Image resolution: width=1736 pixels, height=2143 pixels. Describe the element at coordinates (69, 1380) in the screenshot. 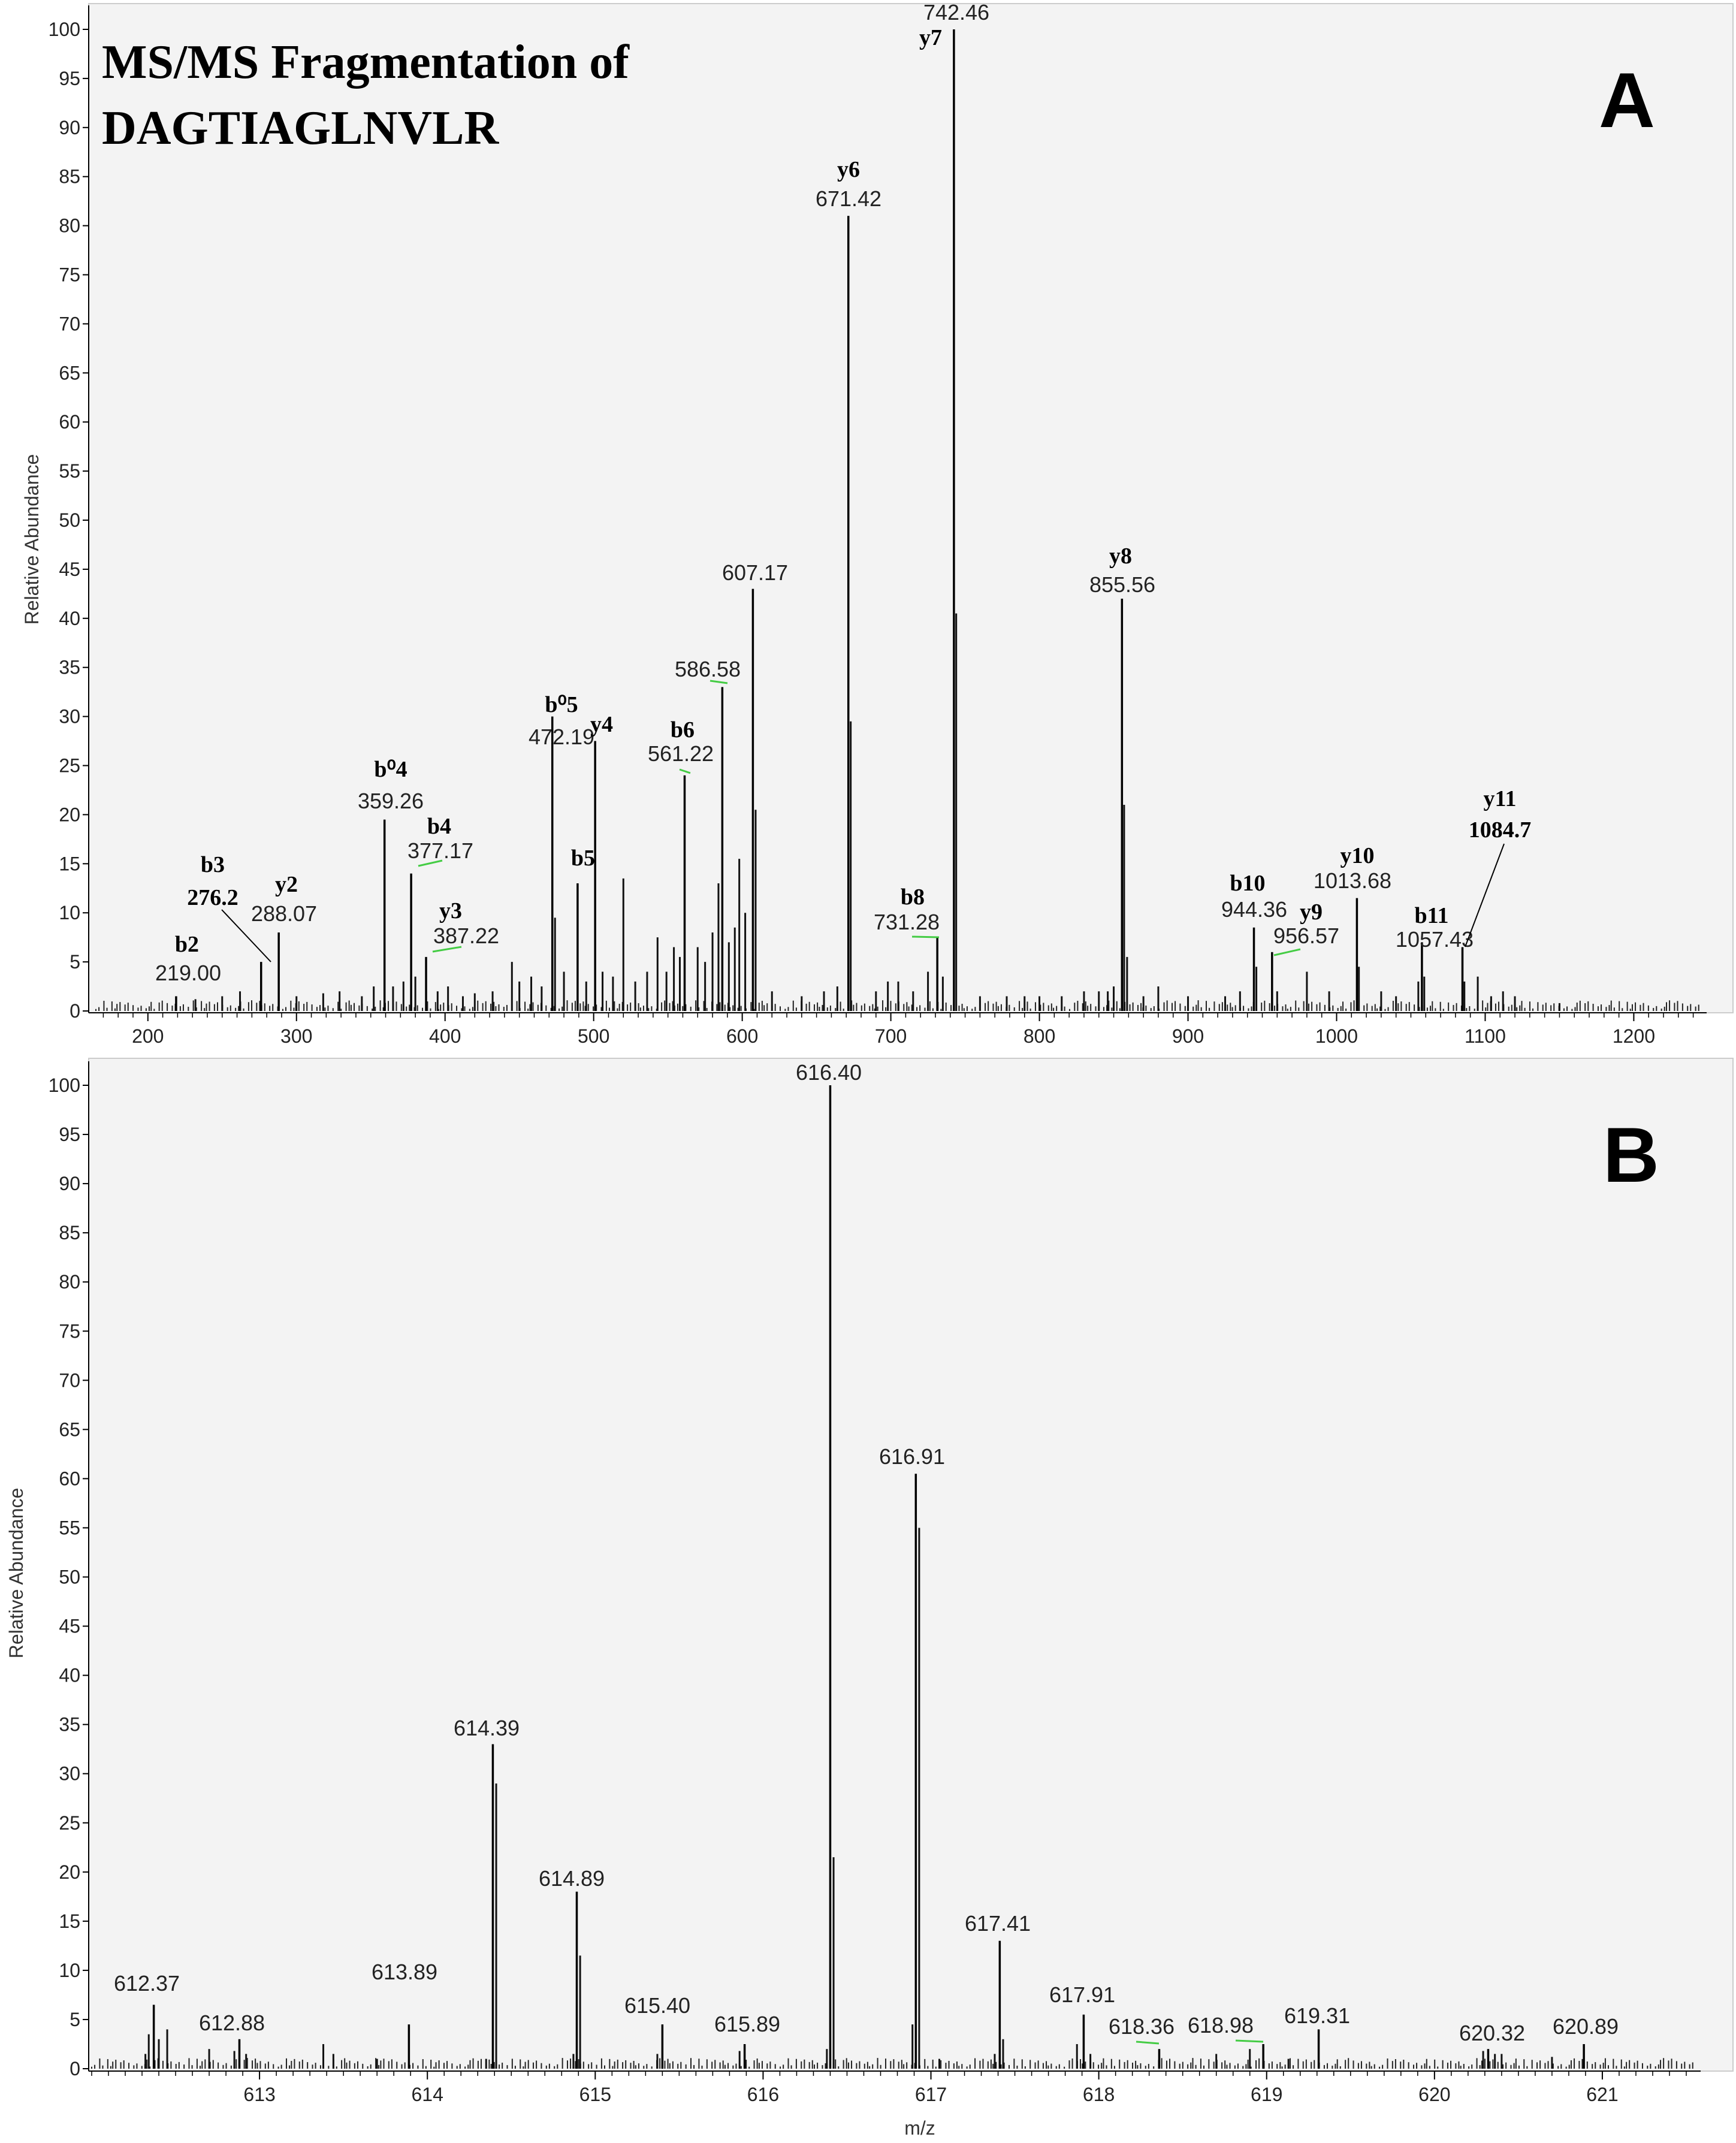

I see `panel-b-y-tick-label: 70` at that location.